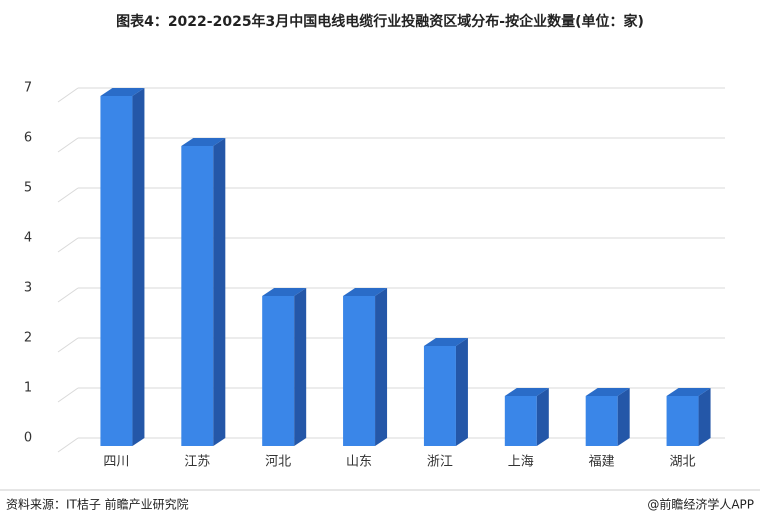  I want to click on x-tick-label: 福建, so click(602, 462).